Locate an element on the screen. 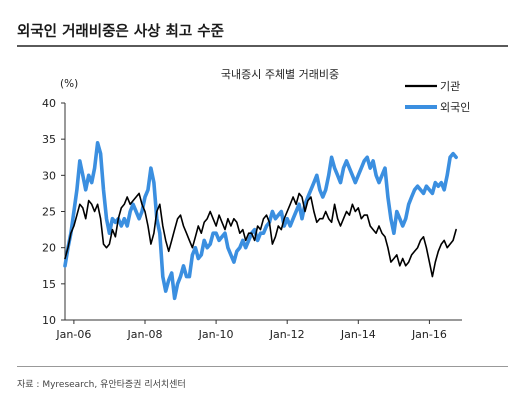  page-title: 외국인 거래비중은 사상 최고 수준 is located at coordinates (120, 32).